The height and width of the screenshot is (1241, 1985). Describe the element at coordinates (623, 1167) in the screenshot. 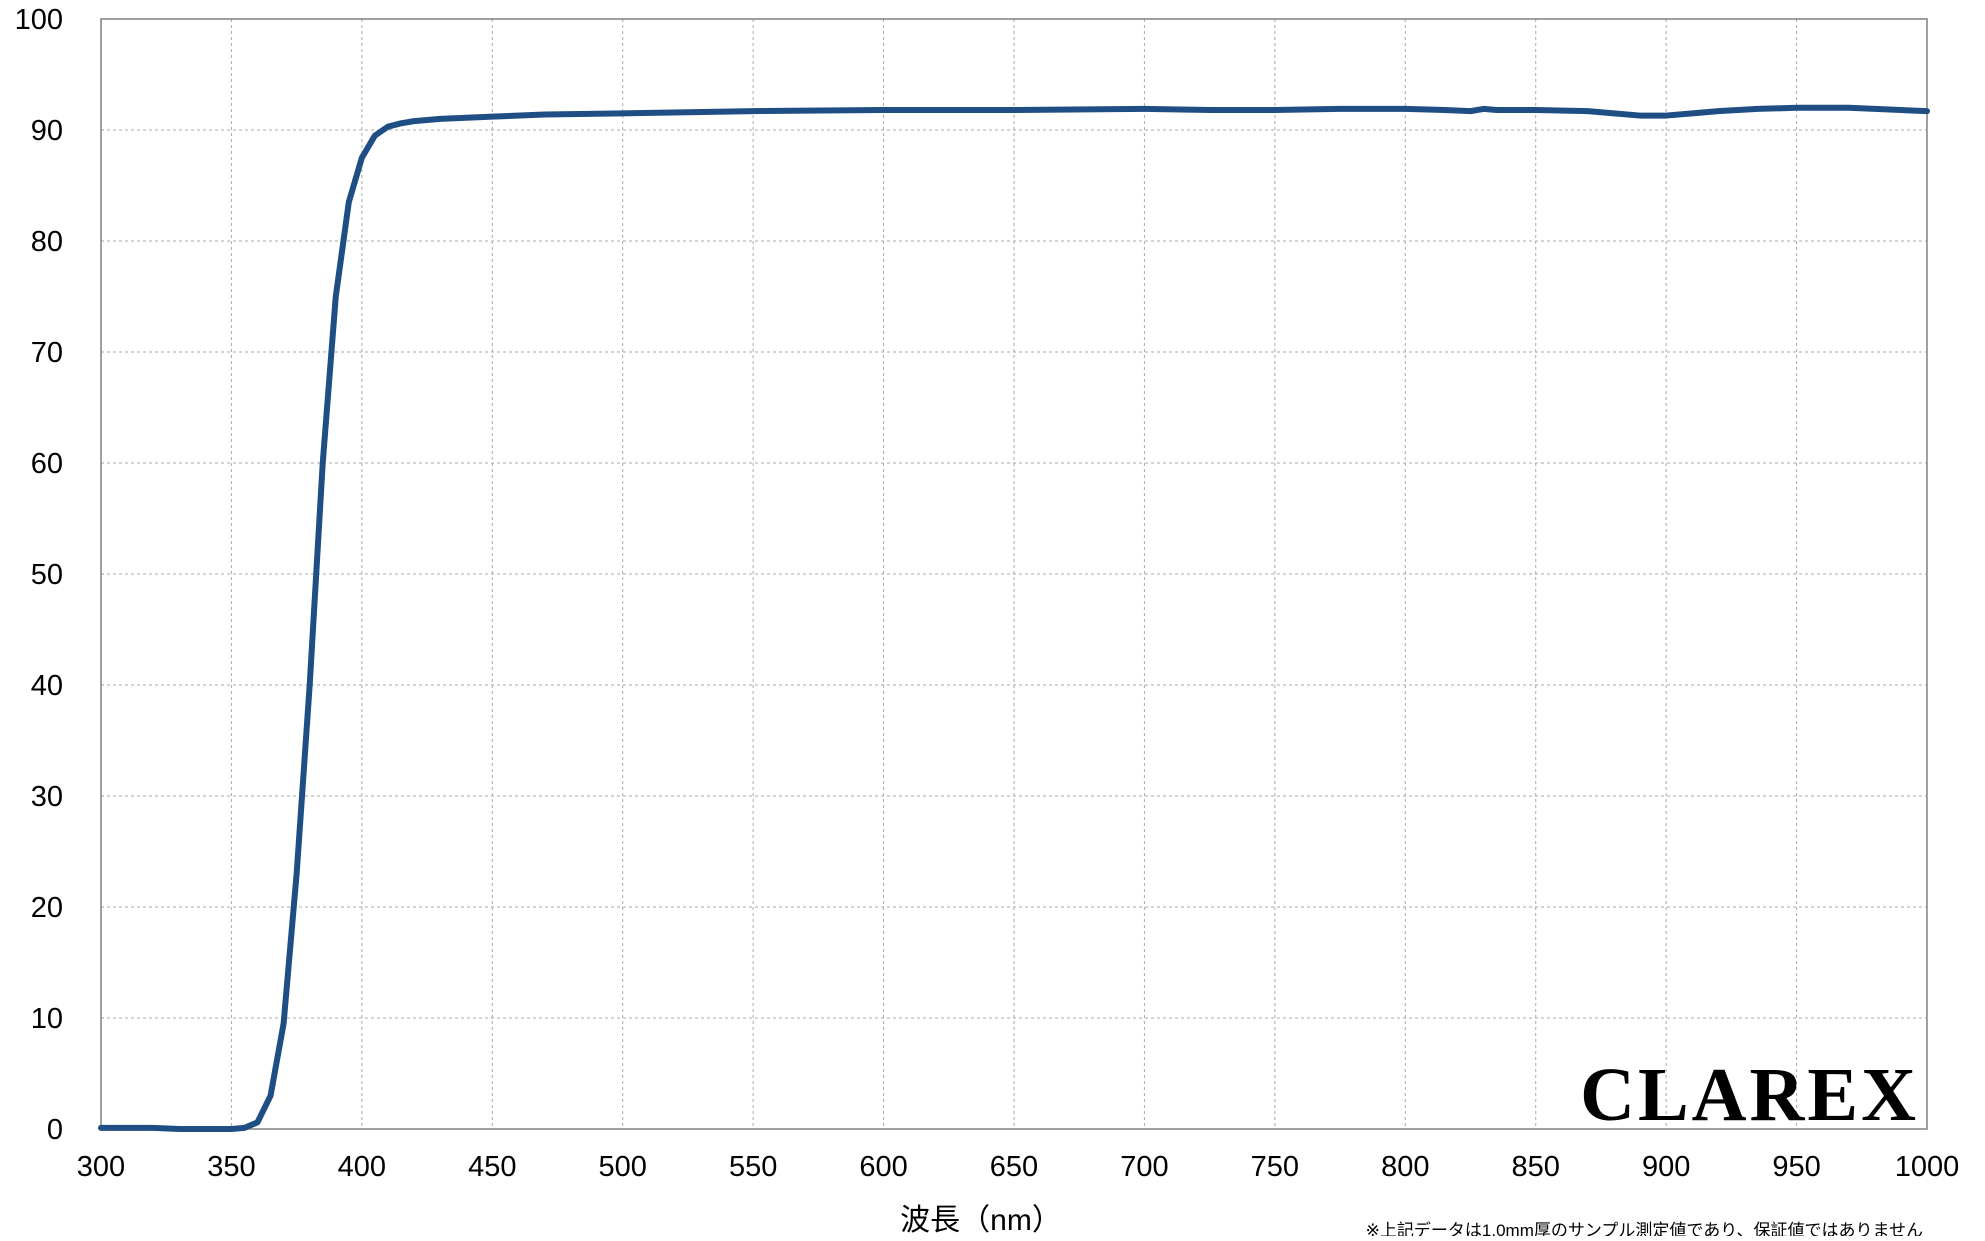

I see `x-tick-label-500: 500` at that location.